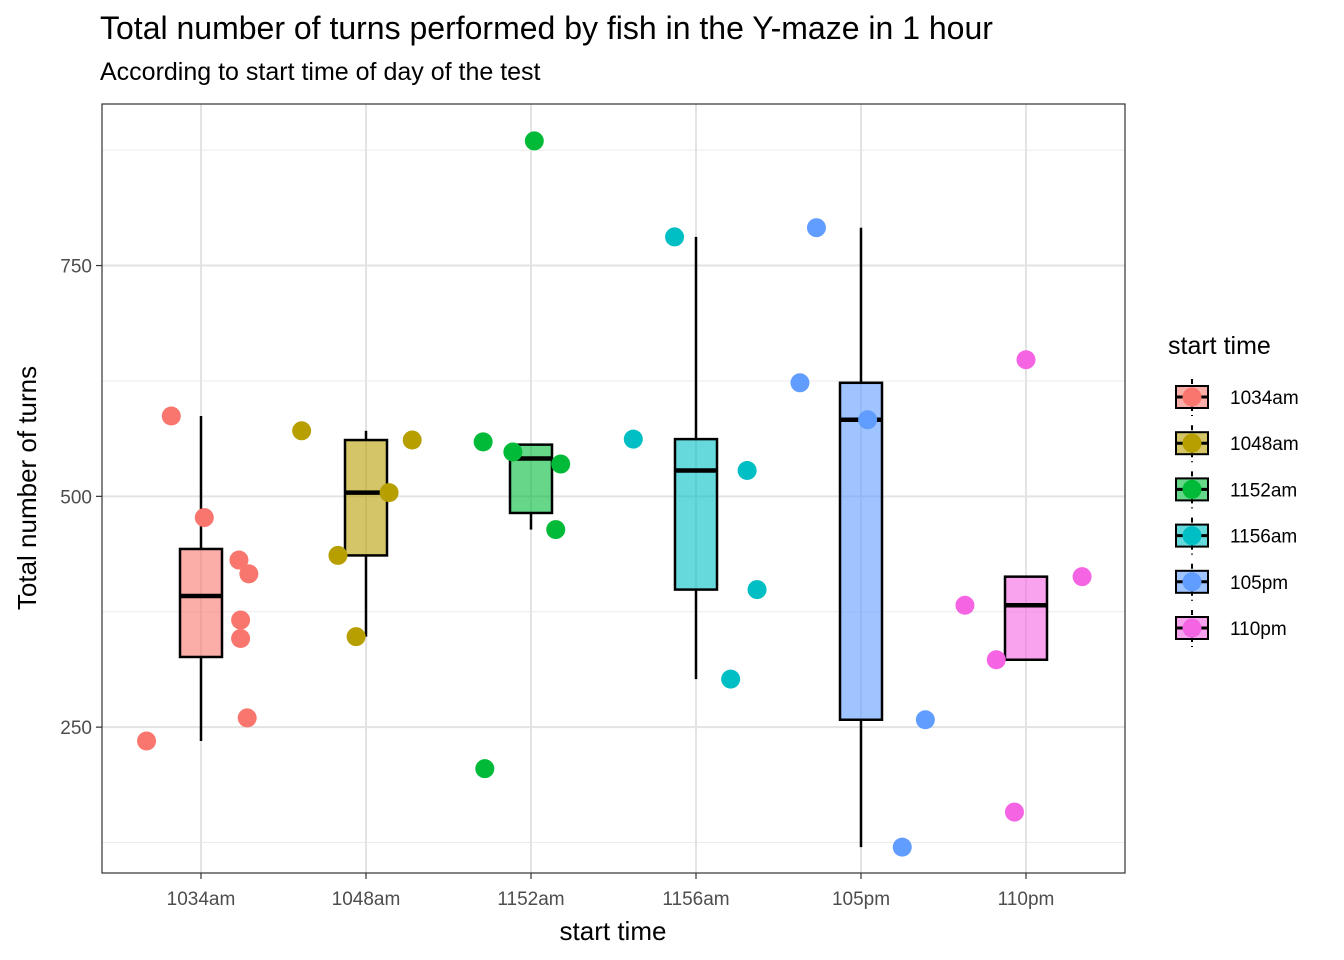  What do you see at coordinates (1026, 899) in the screenshot?
I see `x-tick-label: 110pm` at bounding box center [1026, 899].